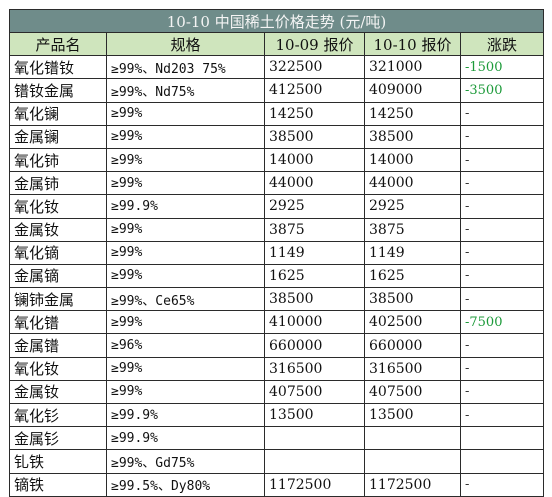 The width and height of the screenshot is (552, 497). Describe the element at coordinates (58, 160) in the screenshot. I see `product-name-cell: 氧化铈` at that location.